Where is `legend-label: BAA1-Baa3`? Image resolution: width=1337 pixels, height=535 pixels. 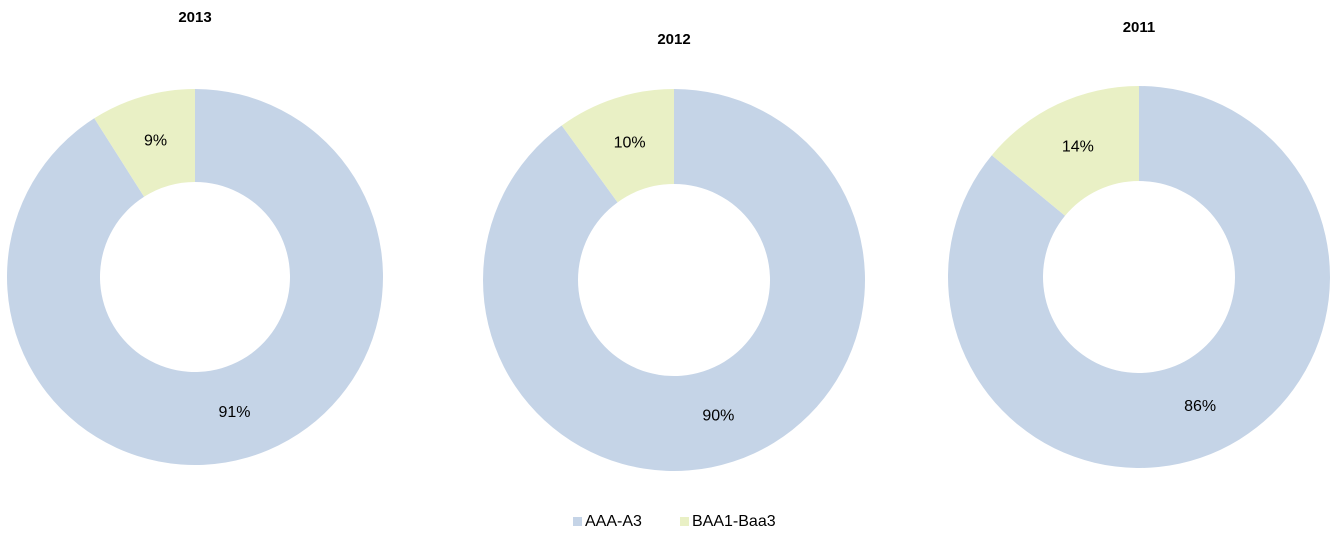 legend-label: BAA1-Baa3 is located at coordinates (734, 521).